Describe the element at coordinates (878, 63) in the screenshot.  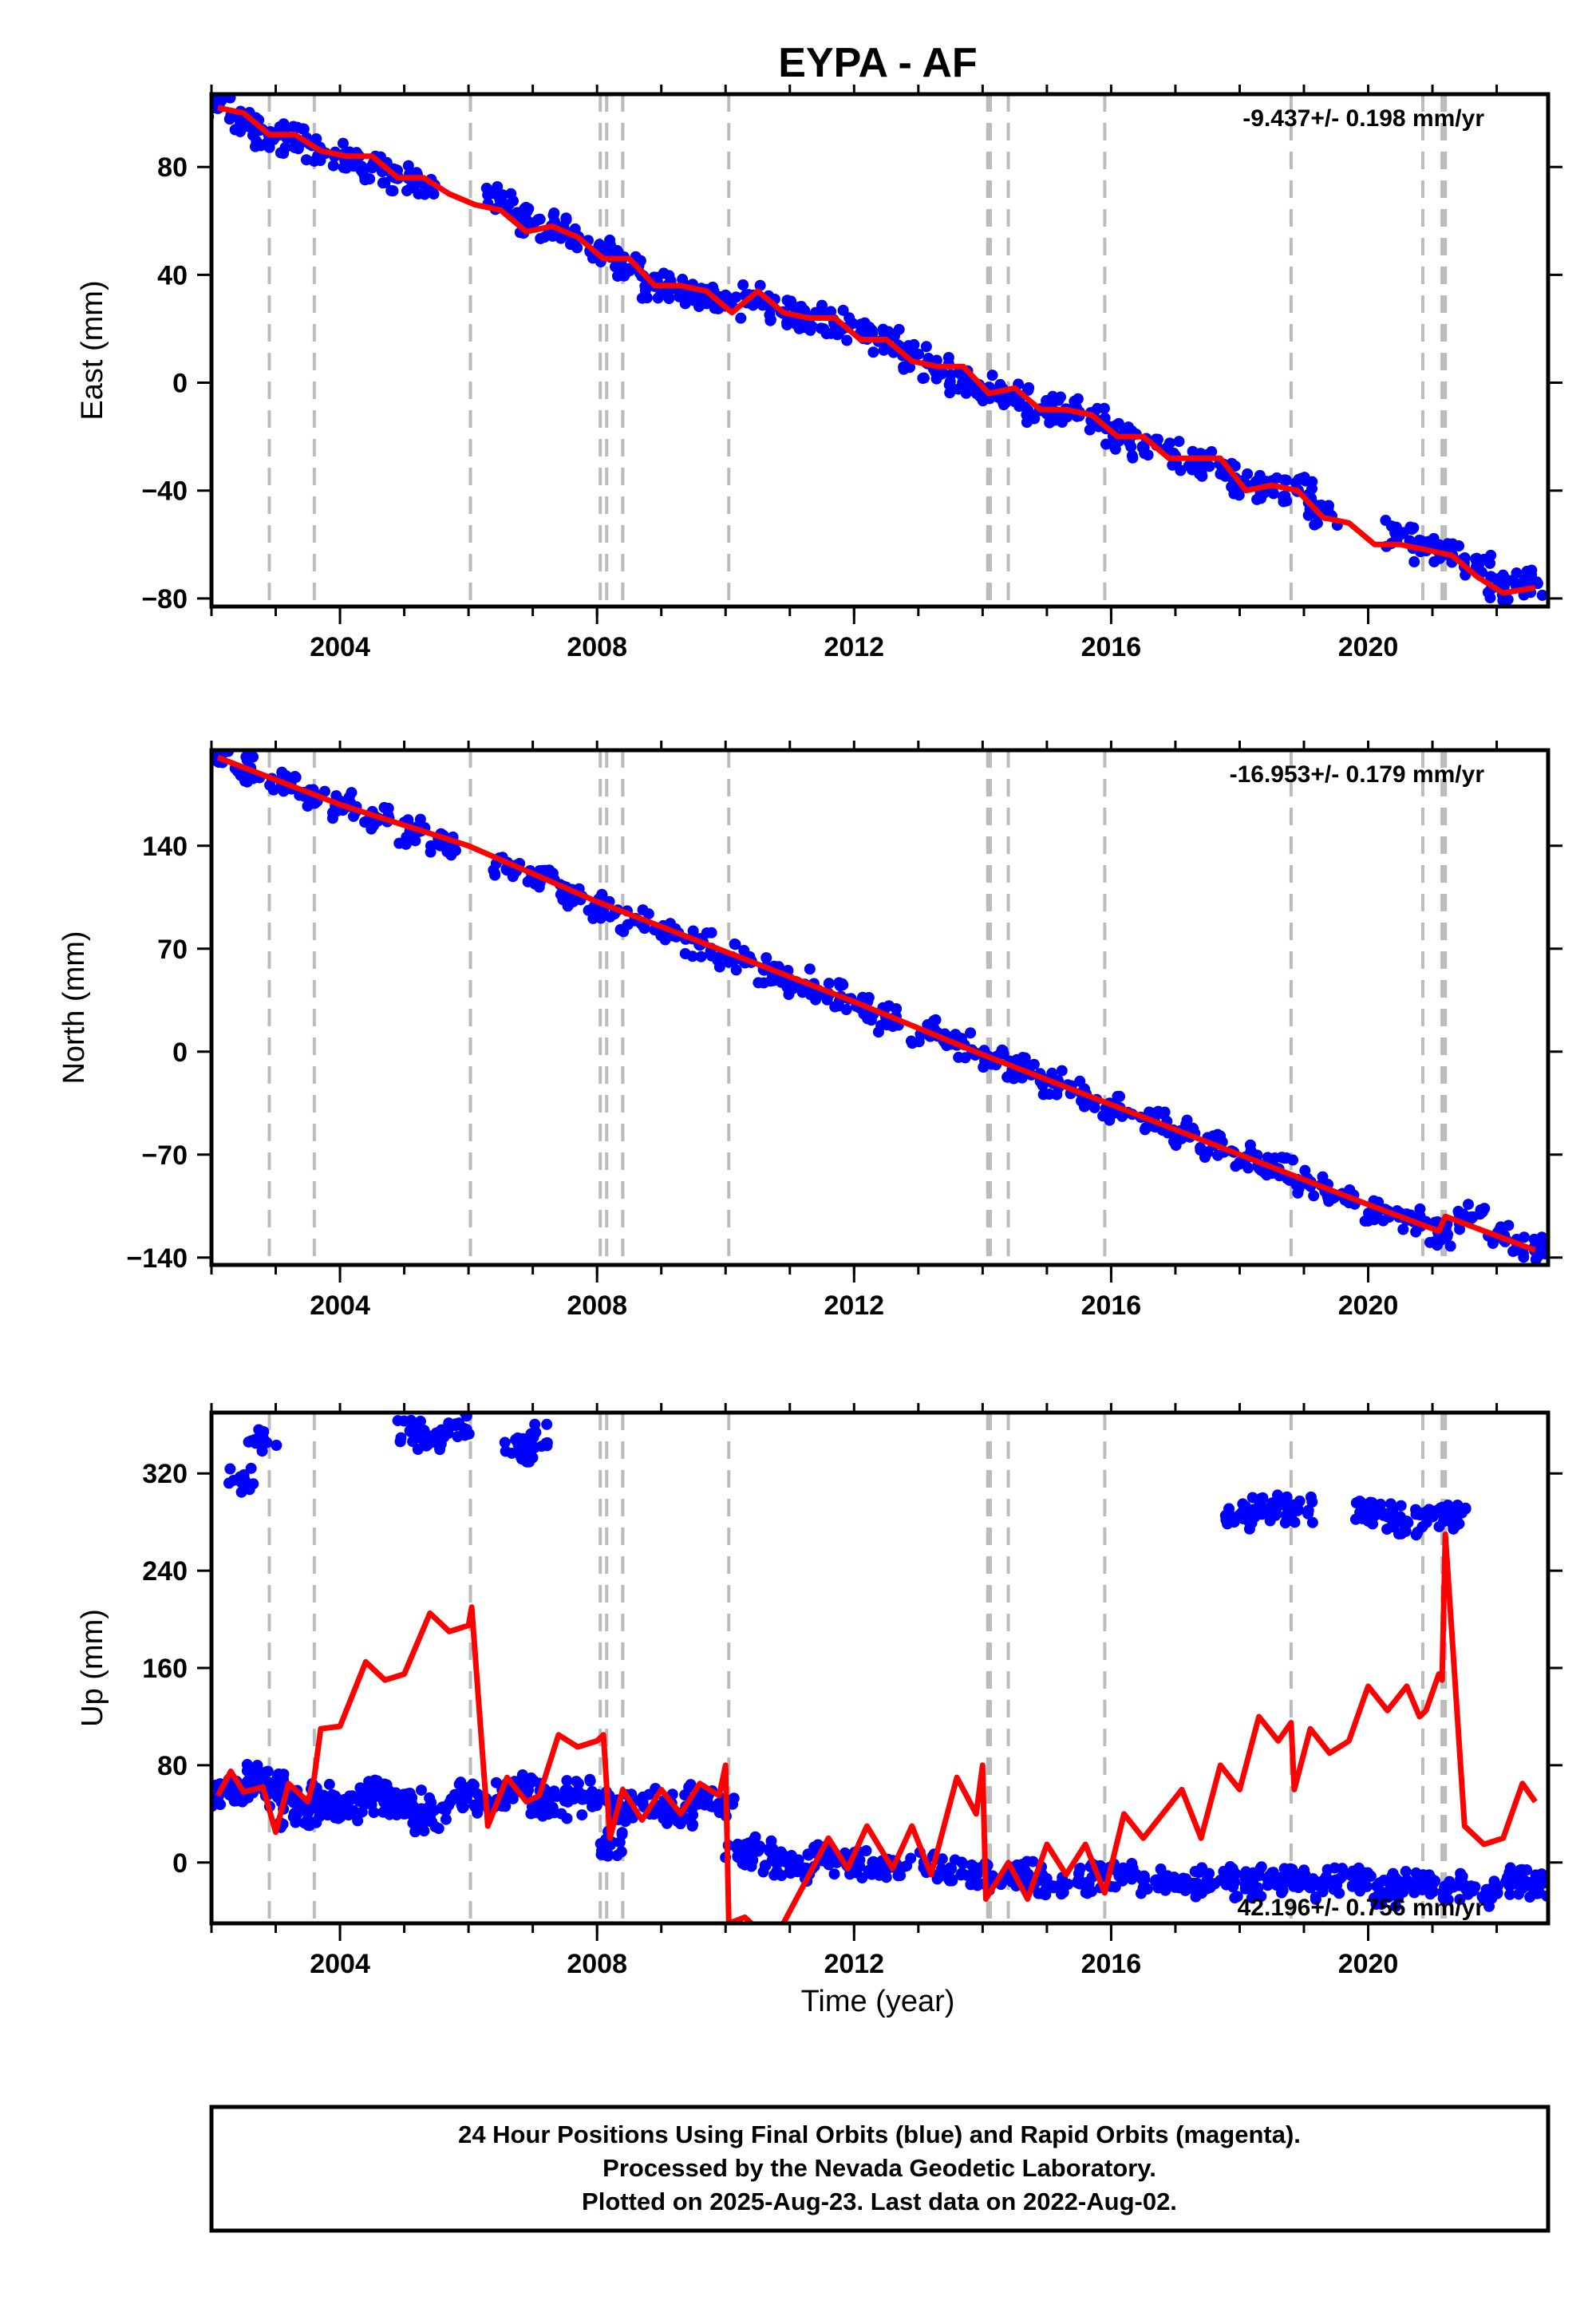
I see `chart-title: EYPA - AF` at that location.